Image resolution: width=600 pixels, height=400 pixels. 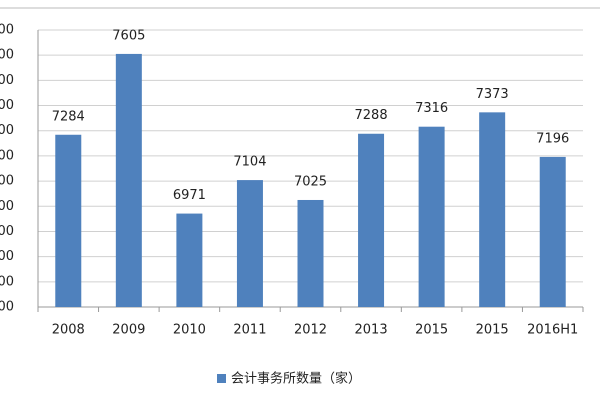 What do you see at coordinates (128, 35) in the screenshot?
I see `value-label: 7605` at bounding box center [128, 35].